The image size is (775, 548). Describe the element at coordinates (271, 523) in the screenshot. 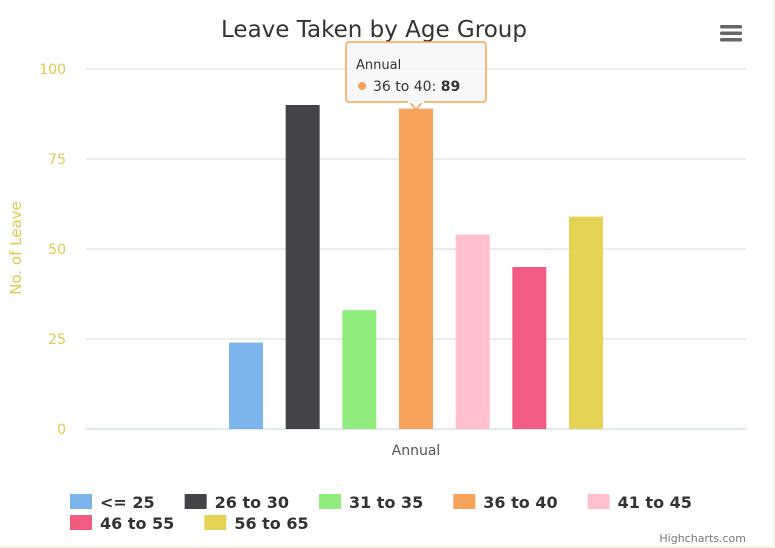

I see `legend-label: 56 to 65` at that location.